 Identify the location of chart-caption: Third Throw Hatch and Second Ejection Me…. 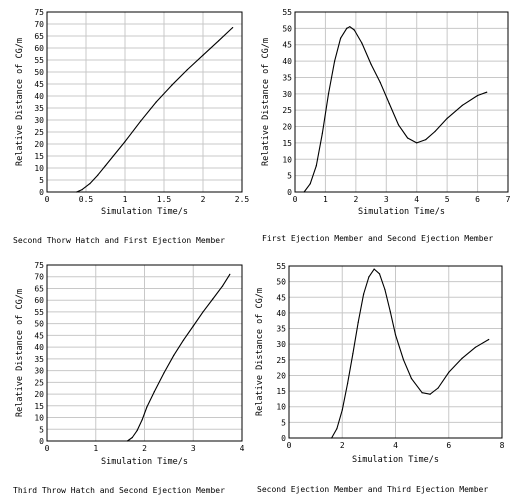
(119, 490).